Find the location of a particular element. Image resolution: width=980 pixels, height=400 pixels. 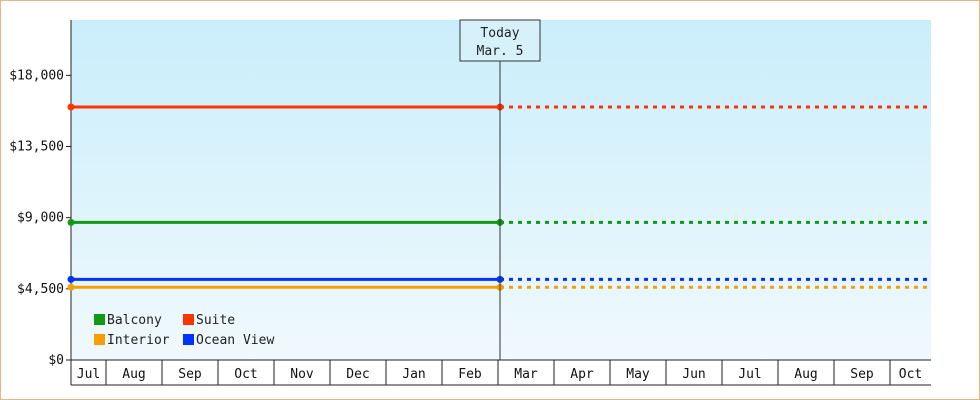

x-tick-label: May is located at coordinates (638, 374).